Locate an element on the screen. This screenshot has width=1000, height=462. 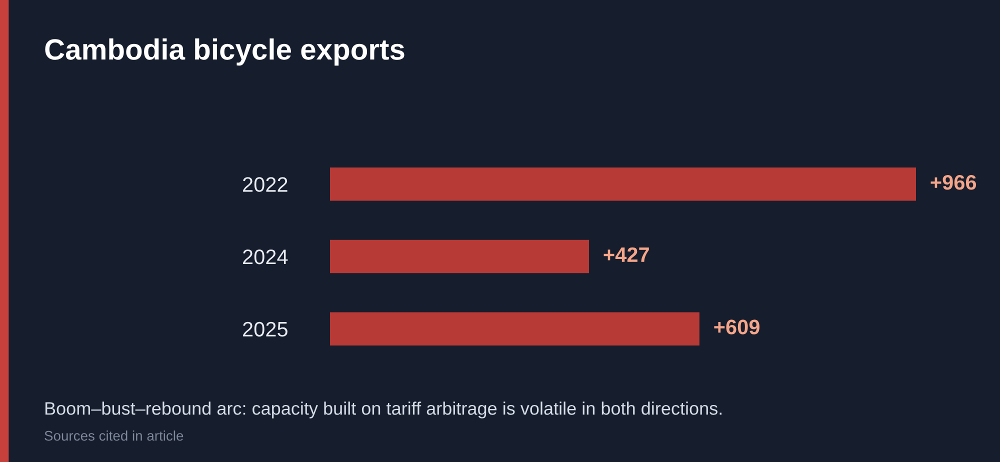
source-note: Sources cited in article is located at coordinates (114, 435).